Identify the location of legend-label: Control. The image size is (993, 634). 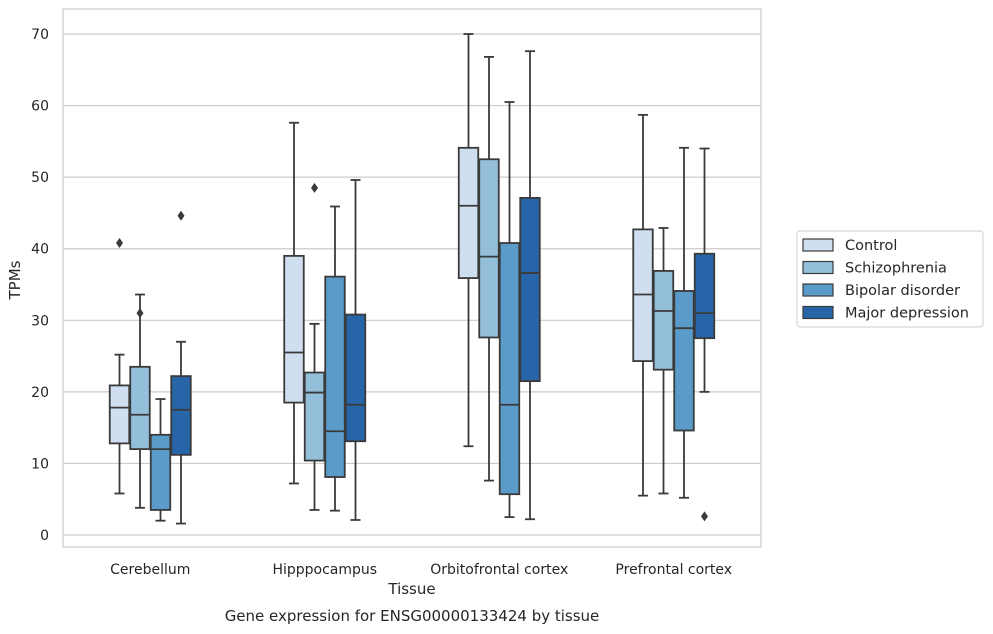
(871, 246).